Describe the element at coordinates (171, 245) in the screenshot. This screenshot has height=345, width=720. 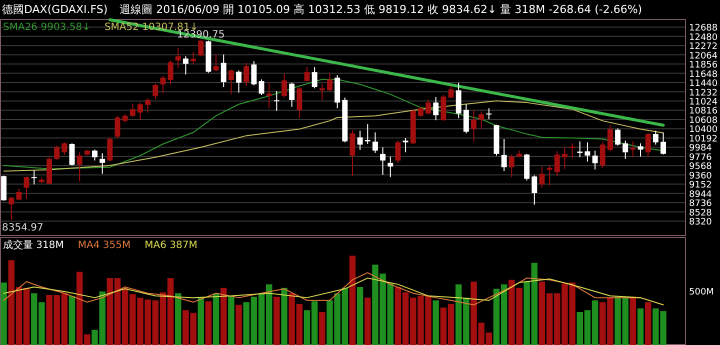
I see `text: MA6 387M` at that location.